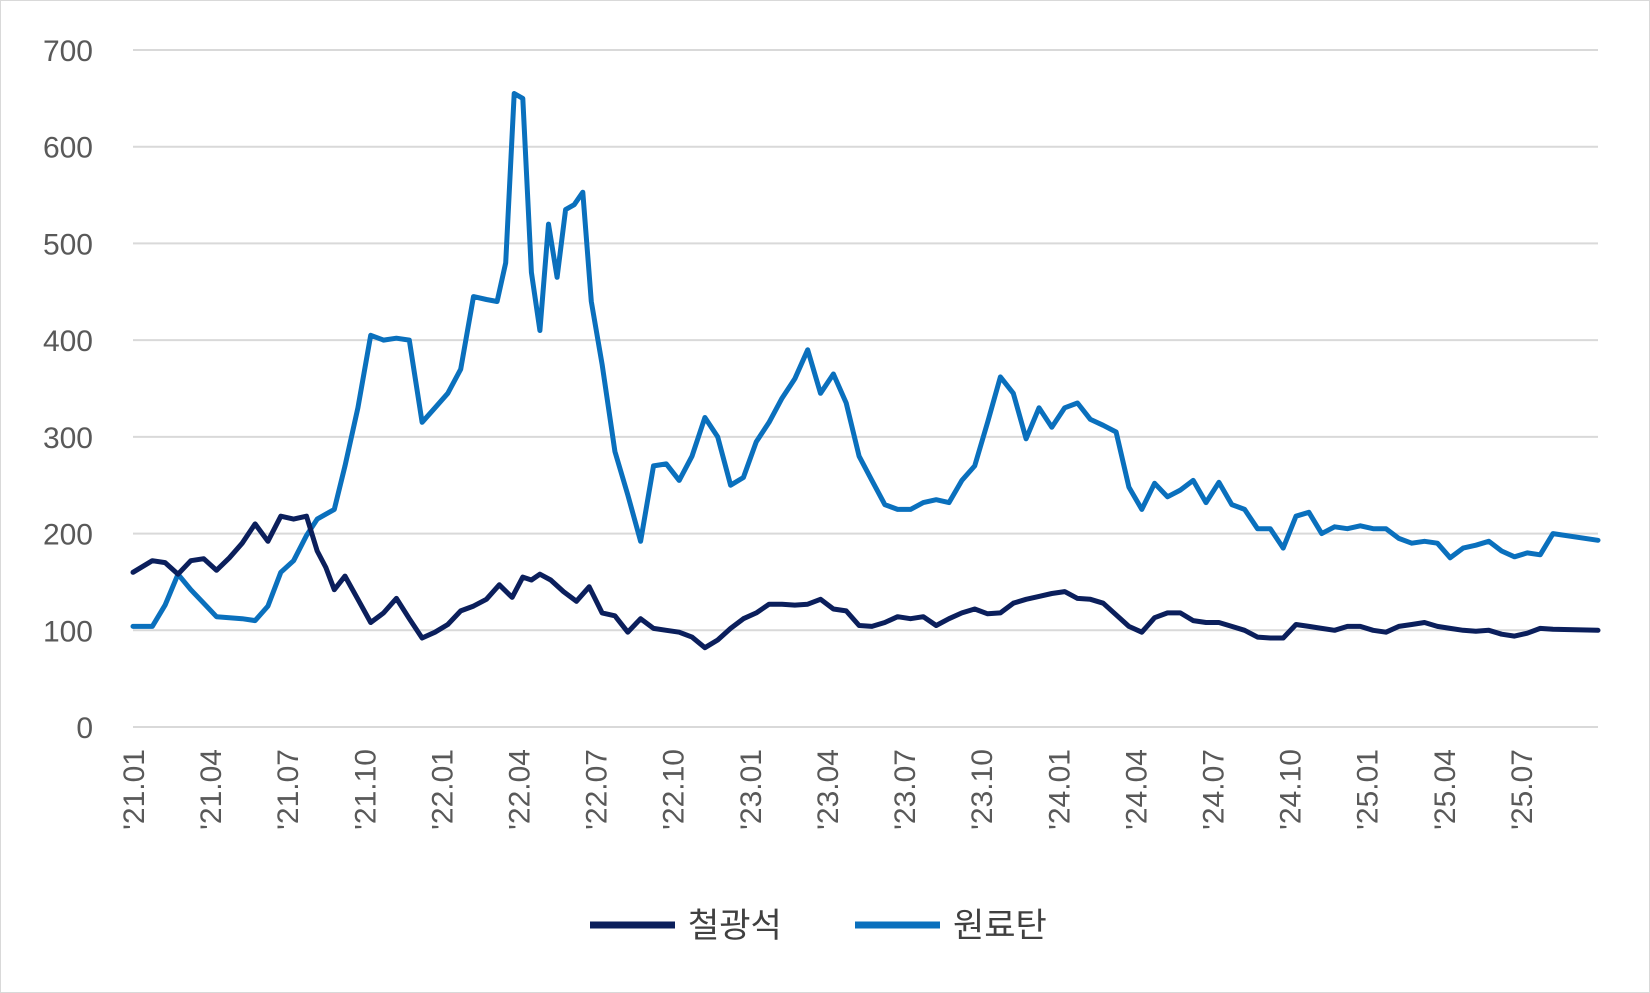 This screenshot has height=993, width=1650. Describe the element at coordinates (365, 789) in the screenshot. I see `x-tick-label: '21.10` at that location.